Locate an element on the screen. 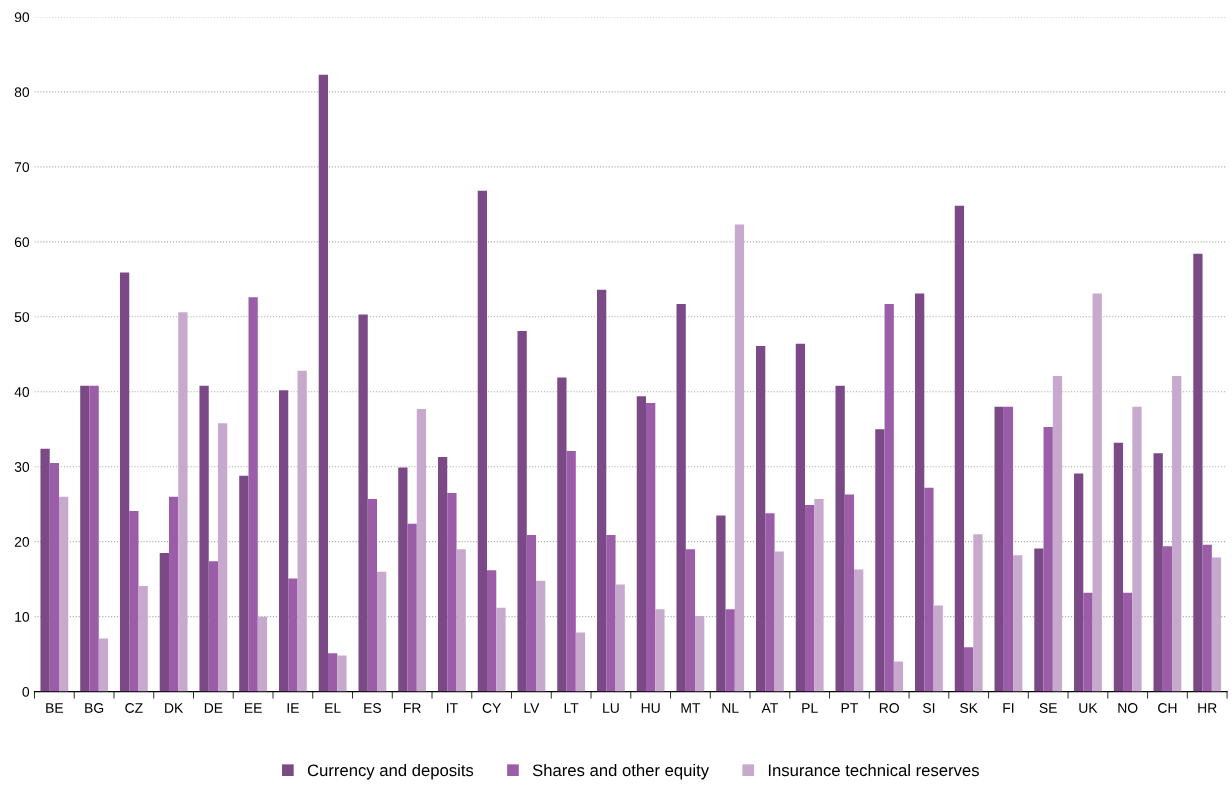  x-tick-label: EL is located at coordinates (333, 708).